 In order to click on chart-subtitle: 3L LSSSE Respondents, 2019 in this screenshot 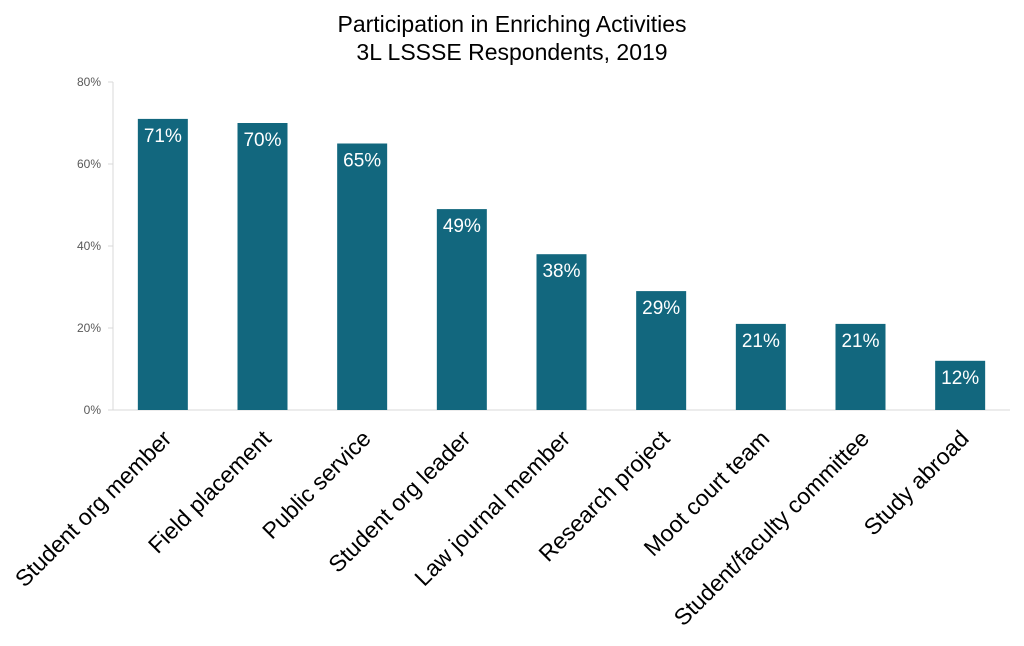, I will do `click(512, 52)`.